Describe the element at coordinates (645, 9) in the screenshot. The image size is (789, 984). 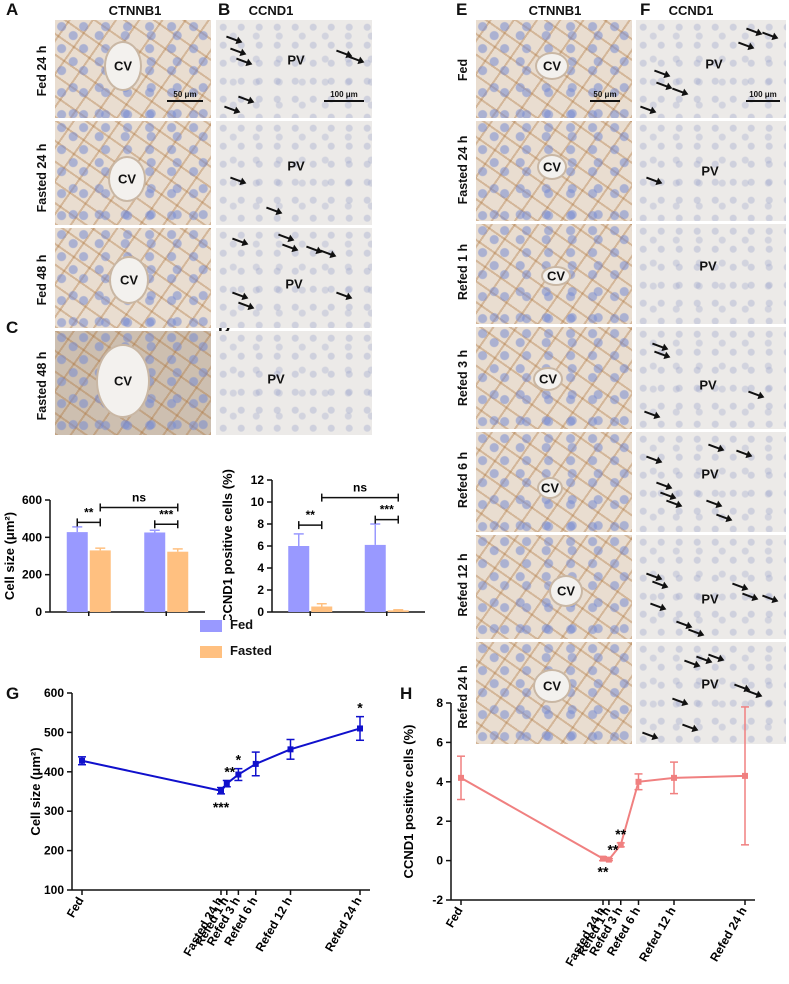
I see `panel-label-f: F` at that location.